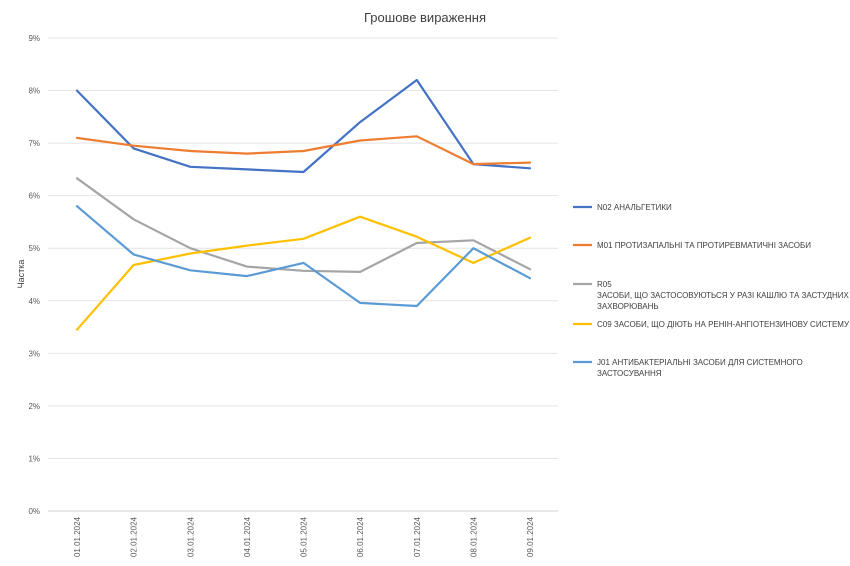  What do you see at coordinates (34, 248) in the screenshot?
I see `y-tick-label: 5%` at bounding box center [34, 248].